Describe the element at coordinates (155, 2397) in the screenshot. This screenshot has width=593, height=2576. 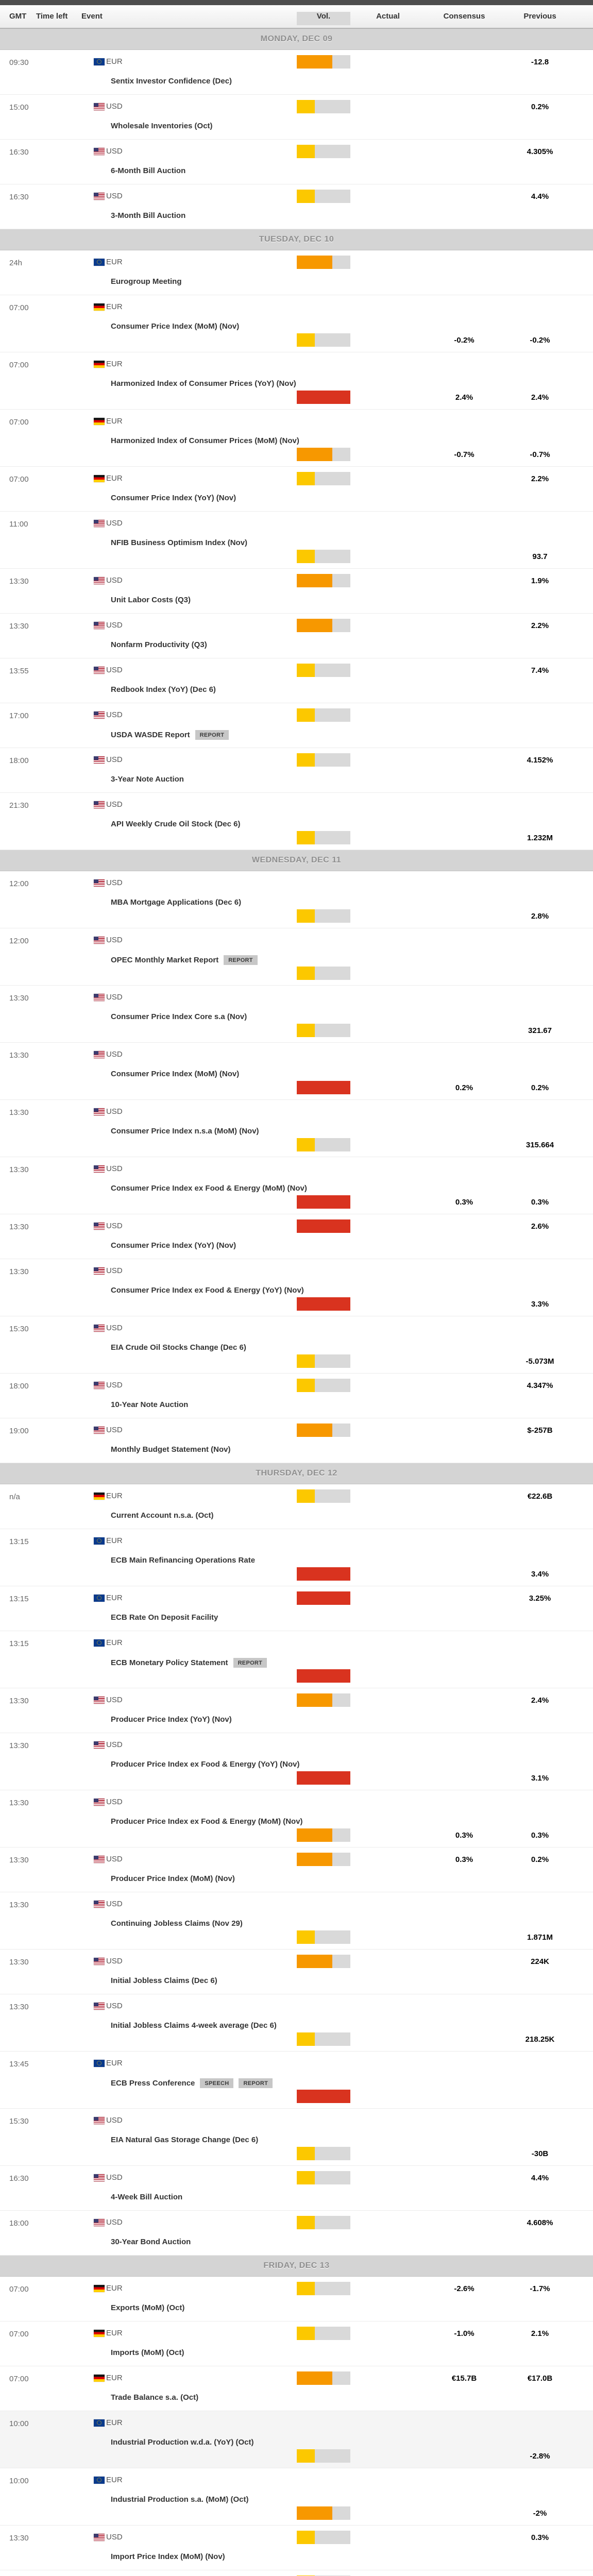
I see `event-title: Trade Balance s.a. (Oct)` at that location.